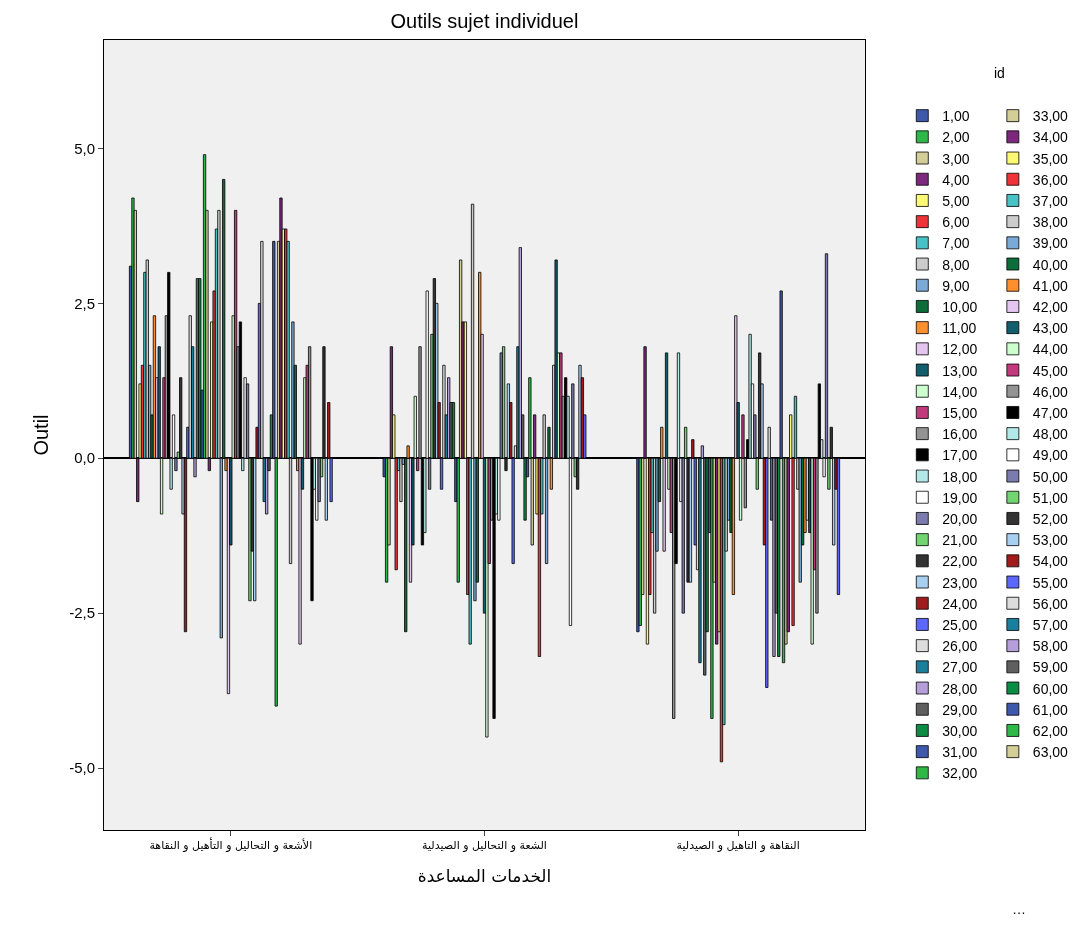  I want to click on legend-label: 5,00, so click(956, 200).